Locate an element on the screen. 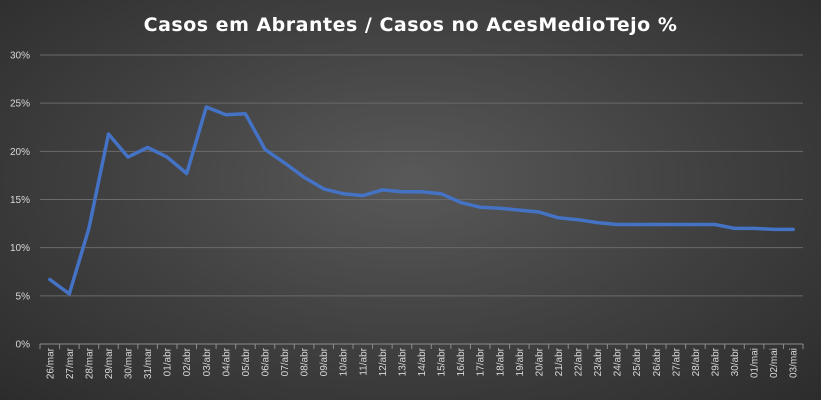  x-tick-label: 08/abr is located at coordinates (305, 361).